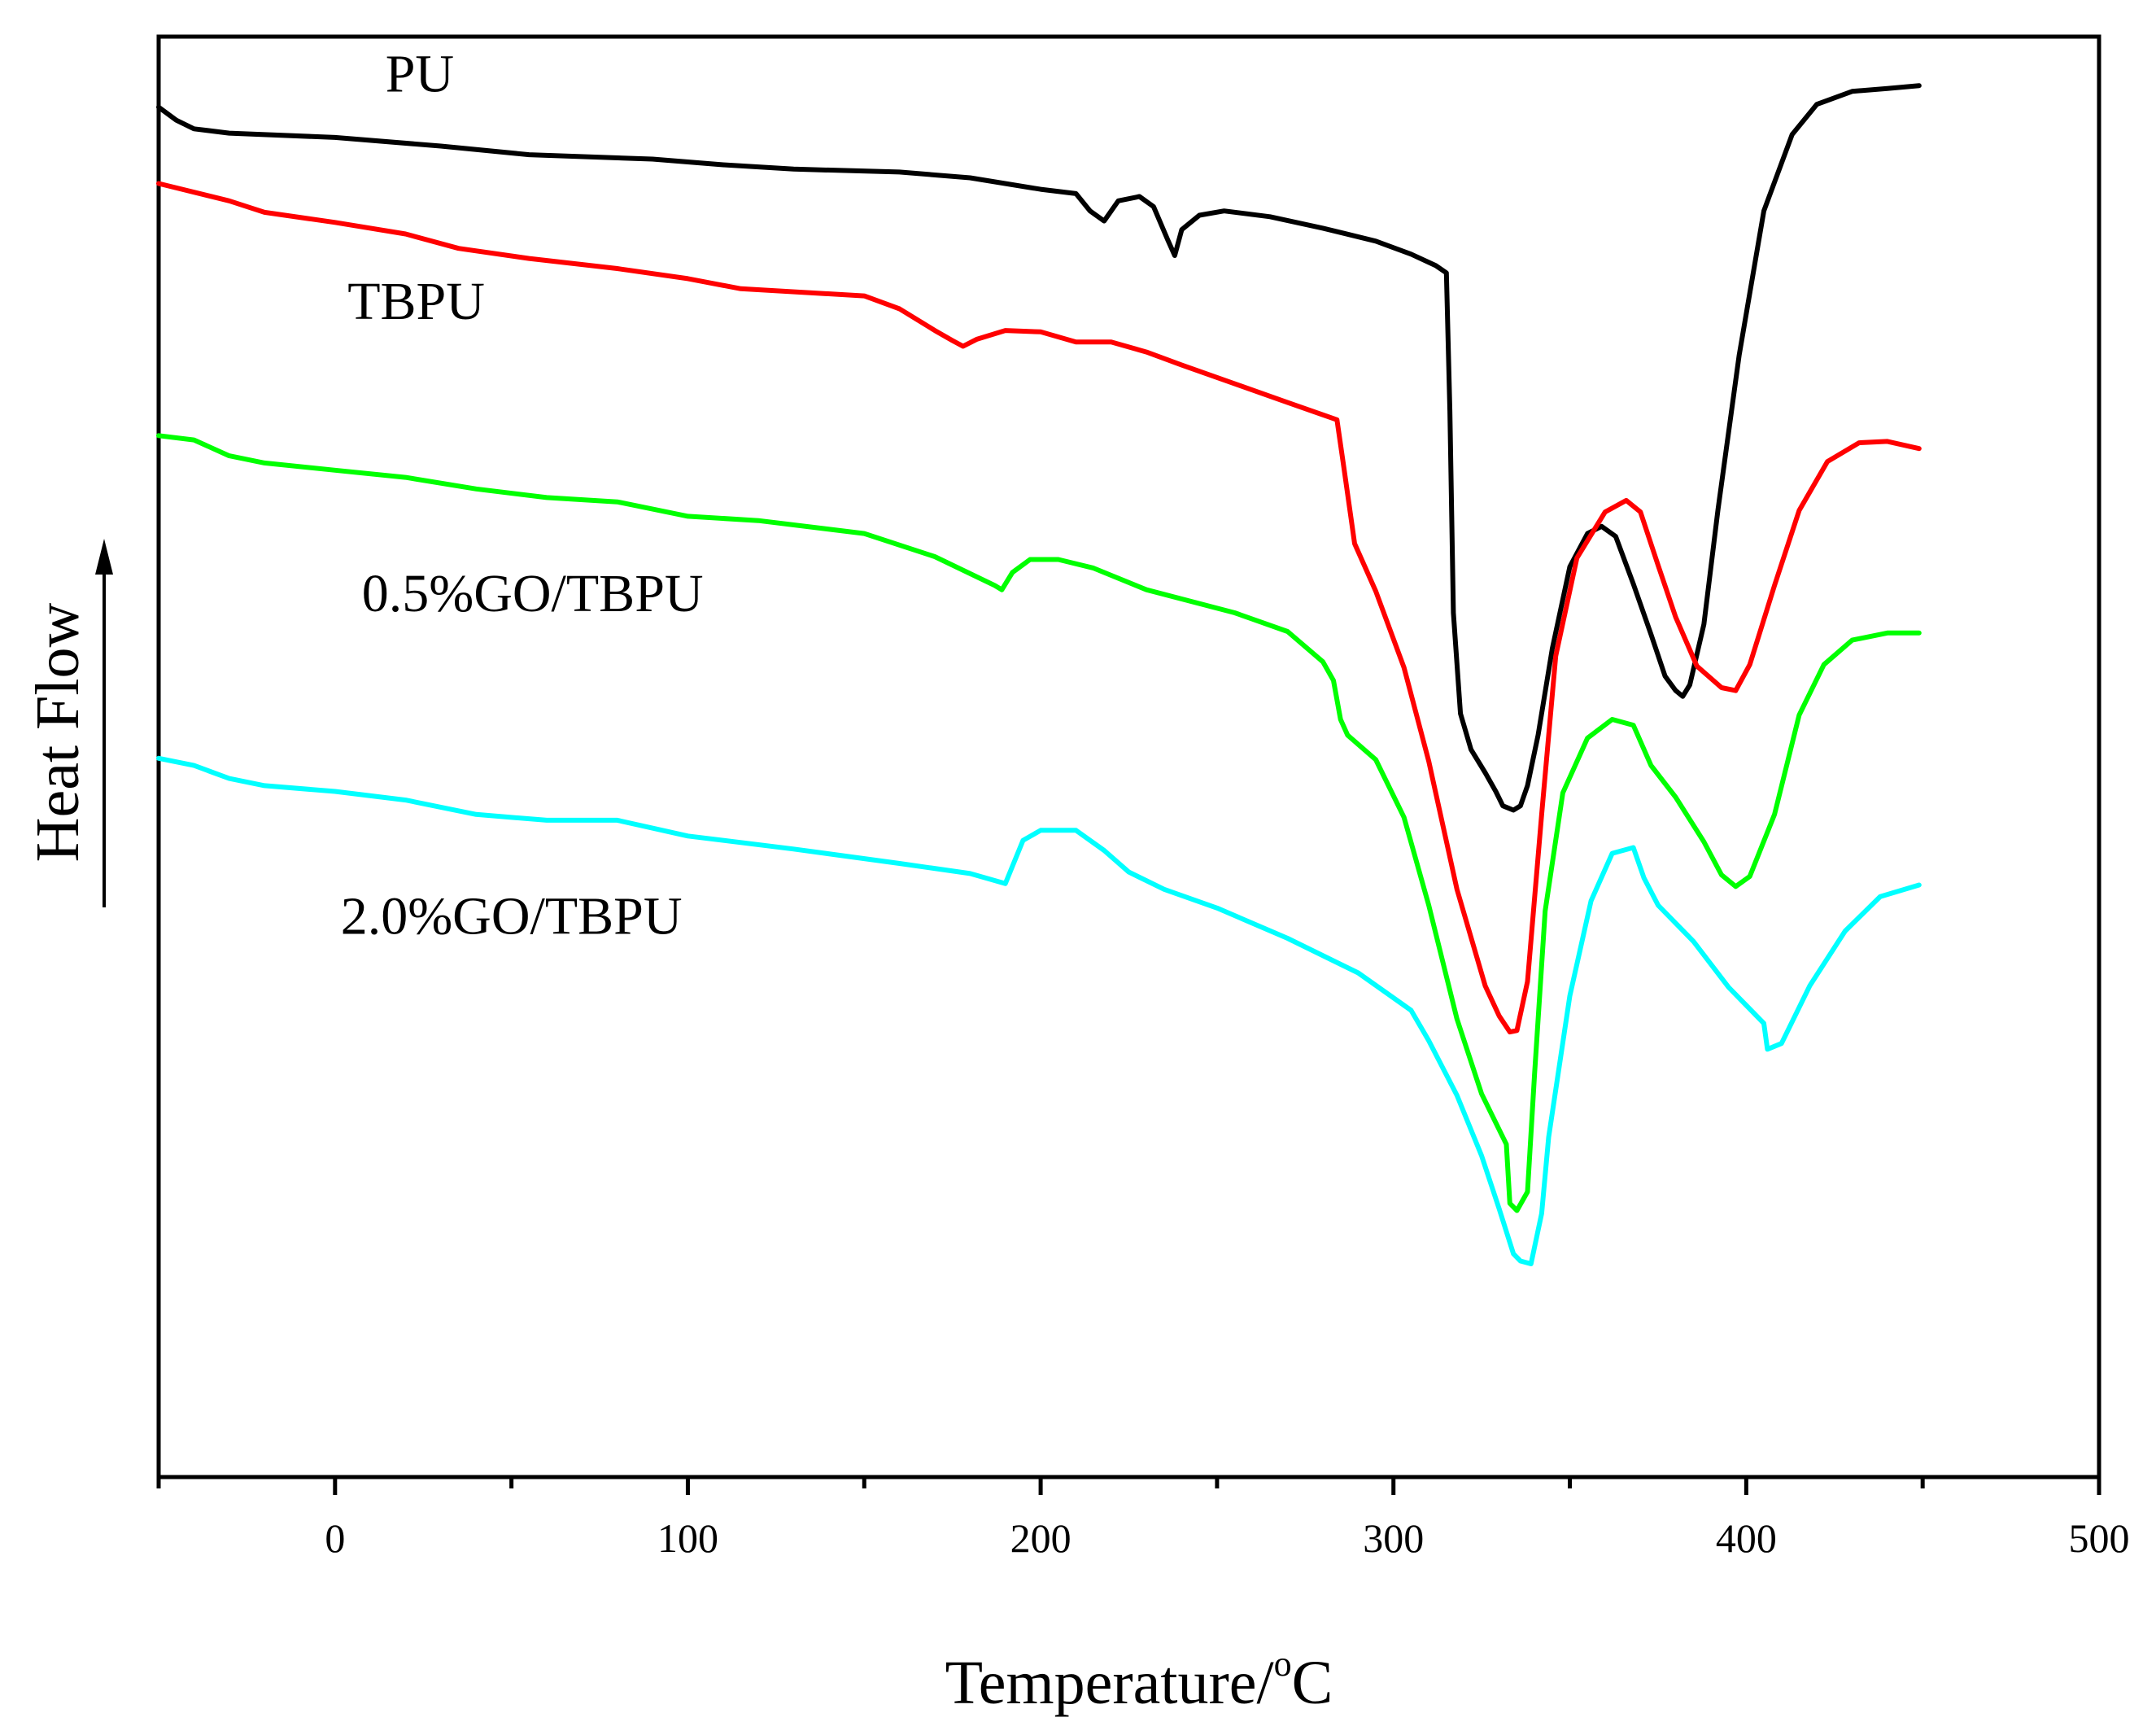 Image resolution: width=2156 pixels, height=1722 pixels. What do you see at coordinates (1040, 1538) in the screenshot?
I see `x-tick-label: 200` at bounding box center [1040, 1538].